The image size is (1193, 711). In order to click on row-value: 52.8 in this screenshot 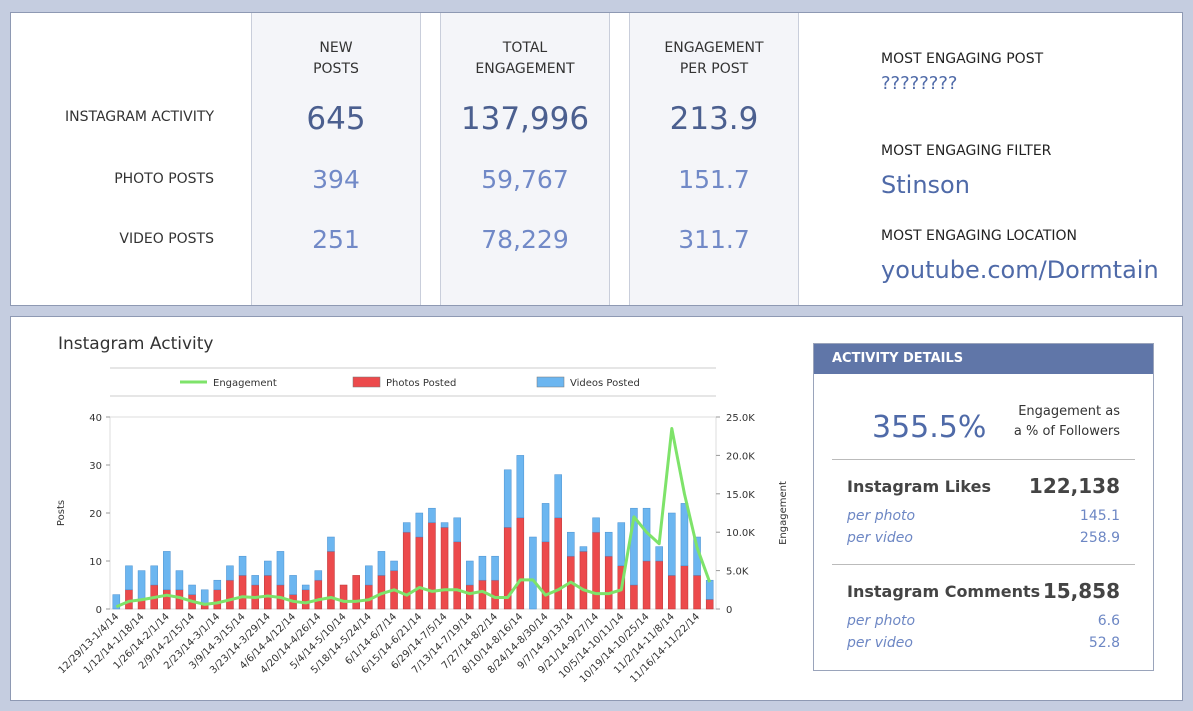, I will do `click(1104, 643)`.